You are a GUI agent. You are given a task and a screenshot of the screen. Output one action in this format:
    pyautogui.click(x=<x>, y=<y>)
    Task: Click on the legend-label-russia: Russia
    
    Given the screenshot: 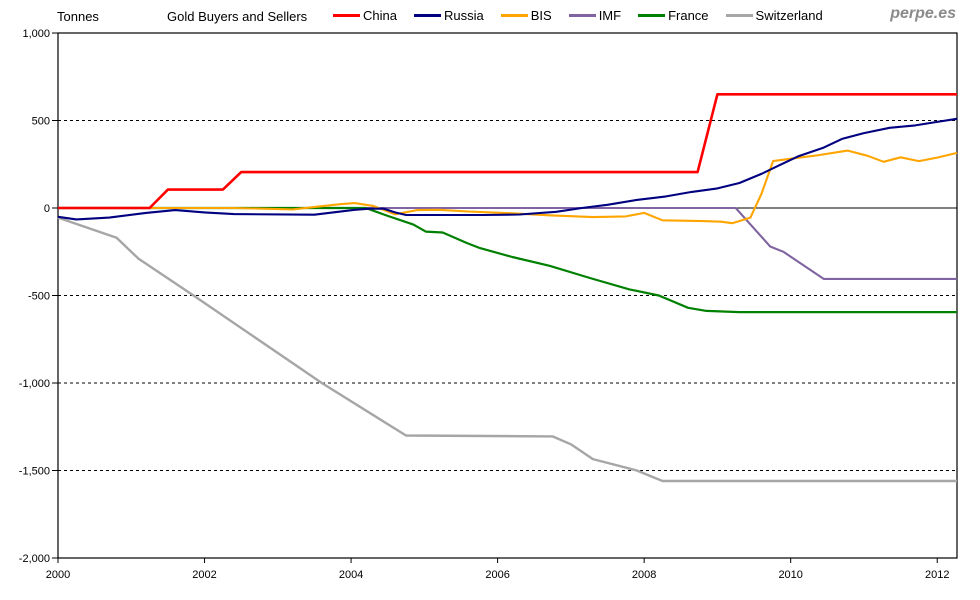 What is the action you would take?
    pyautogui.click(x=463, y=15)
    